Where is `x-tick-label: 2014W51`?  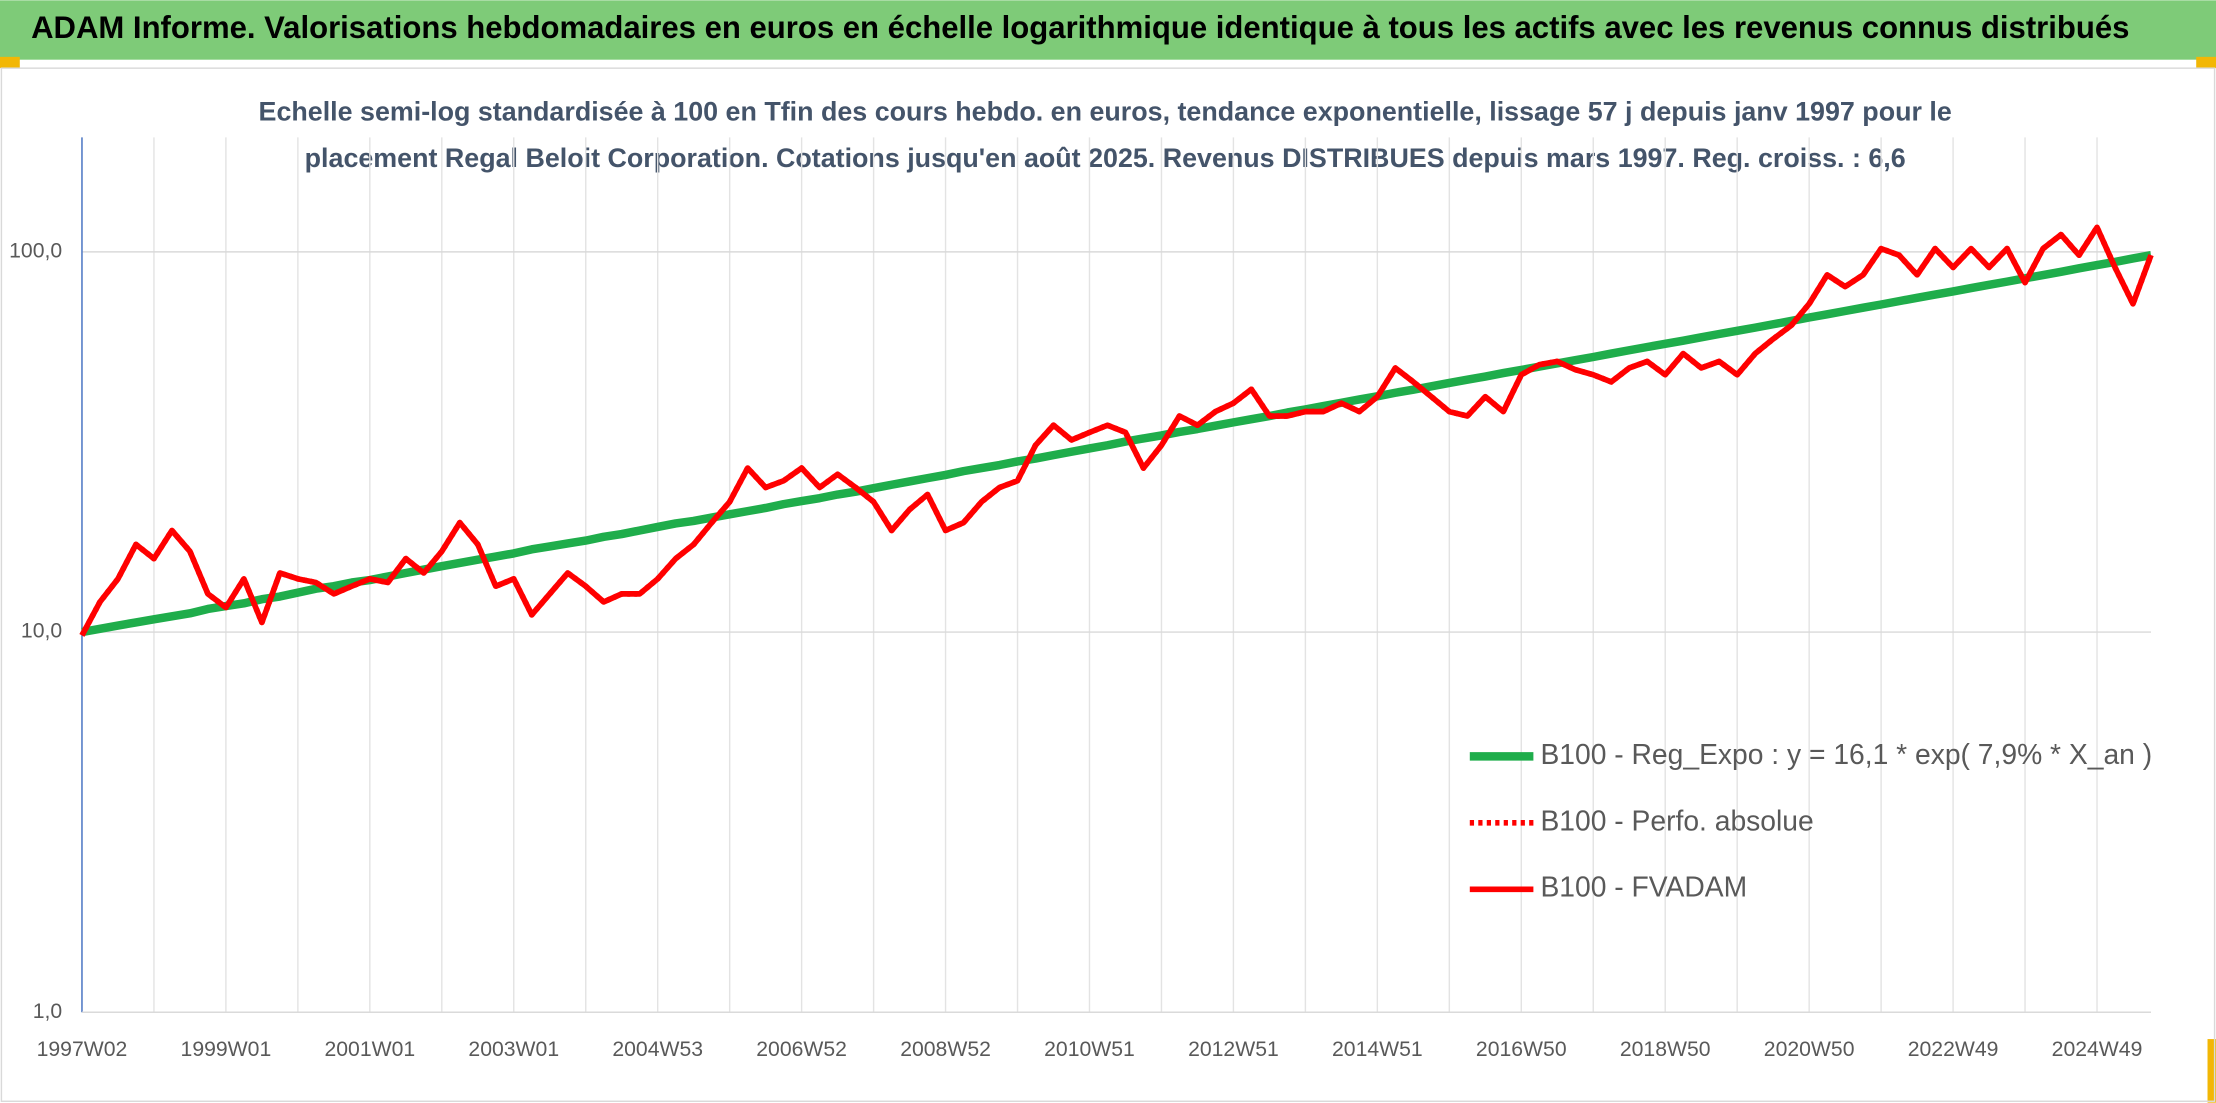 x-tick-label: 2014W51 is located at coordinates (1377, 1049).